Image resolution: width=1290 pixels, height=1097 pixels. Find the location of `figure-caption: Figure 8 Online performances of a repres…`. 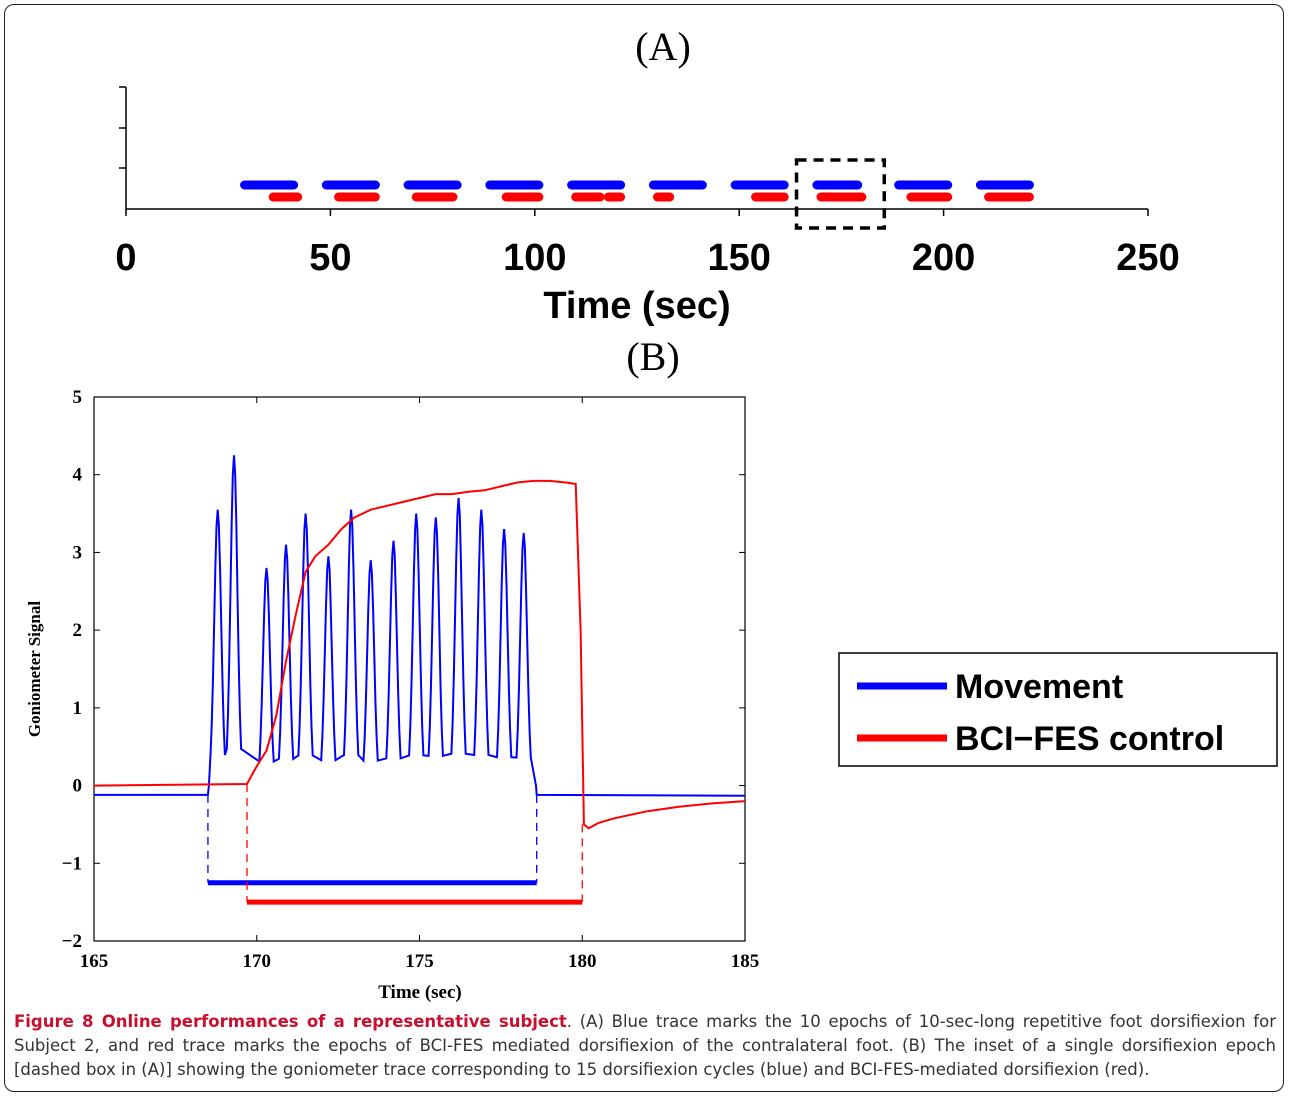

figure-caption: Figure 8 Online performances of a repres… is located at coordinates (645, 1046).